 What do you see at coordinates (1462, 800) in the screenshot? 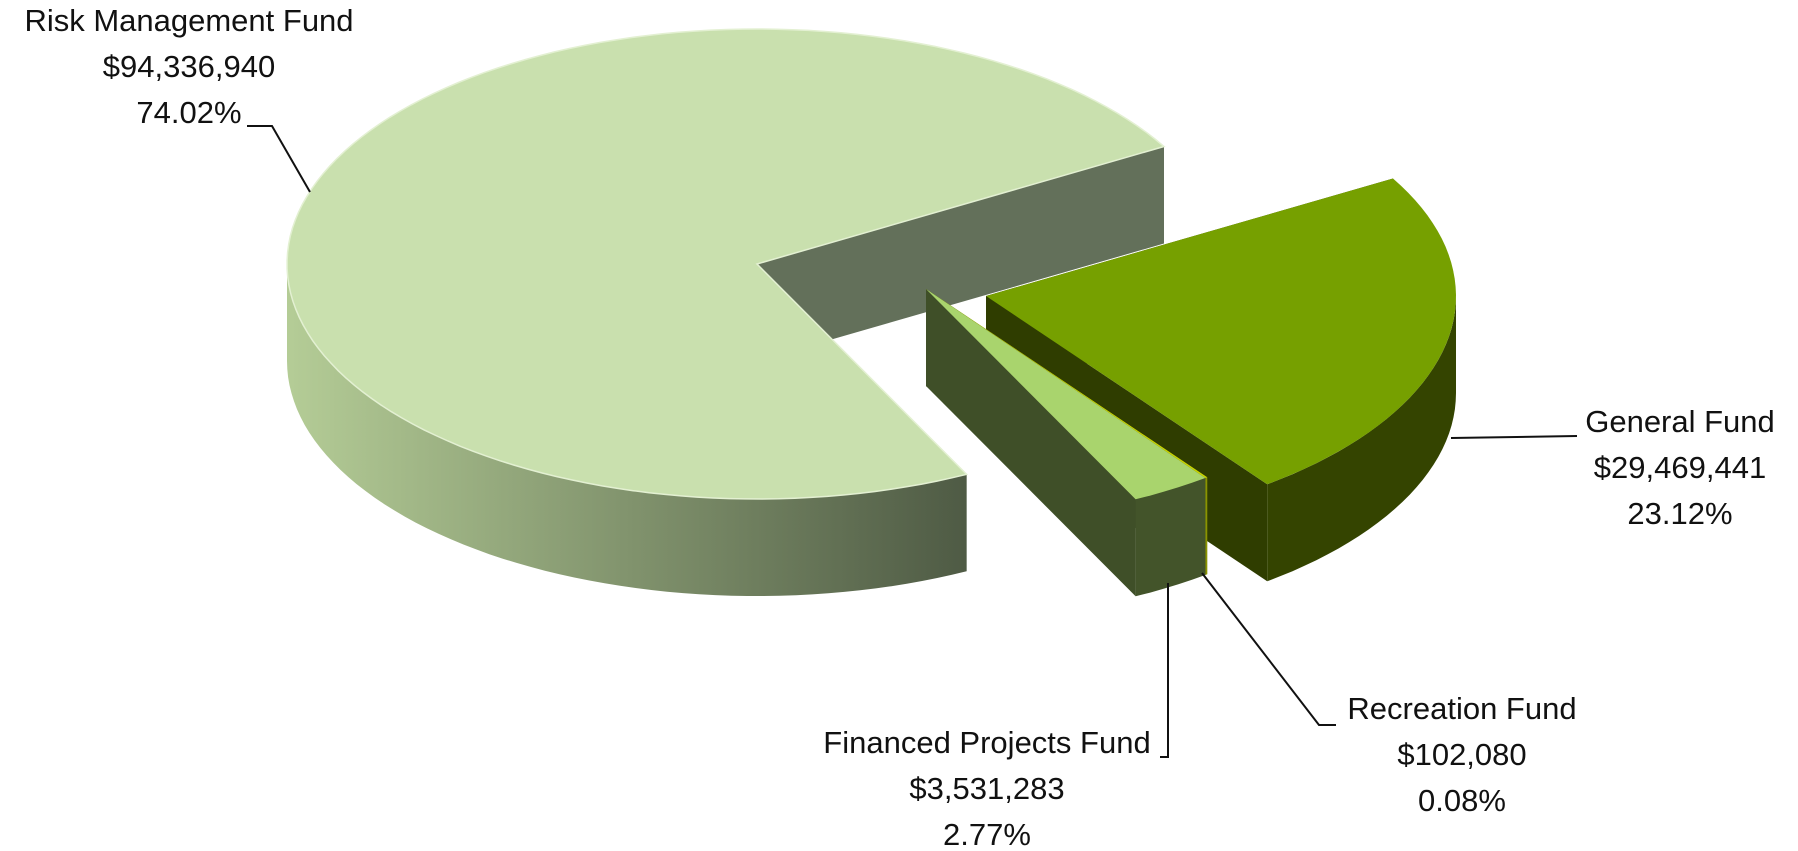
I see `percent-label: 0.08%` at bounding box center [1462, 800].